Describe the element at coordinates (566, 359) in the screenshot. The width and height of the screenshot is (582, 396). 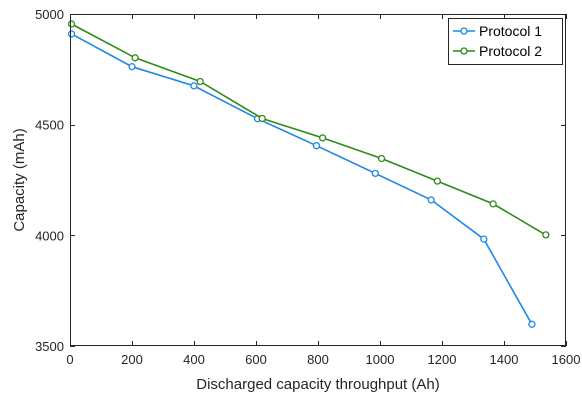
I see `x-tick-label: 1600` at that location.